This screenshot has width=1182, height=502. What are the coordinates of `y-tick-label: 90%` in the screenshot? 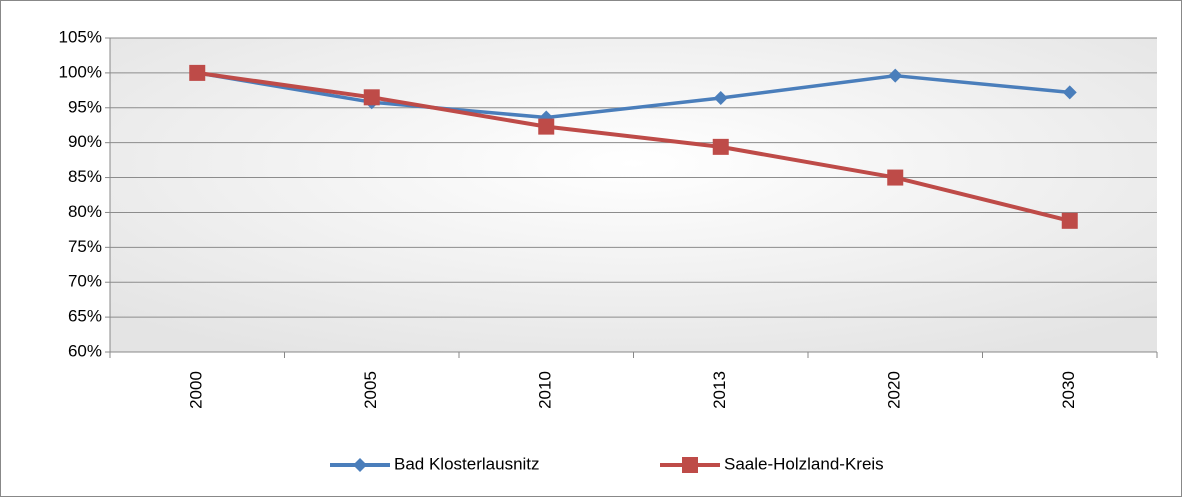 It's located at (85, 141).